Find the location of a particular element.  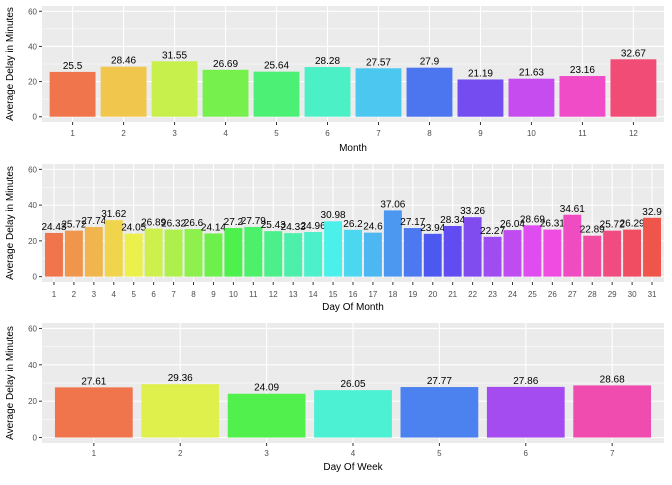

data-label: 31.55 is located at coordinates (174, 55).